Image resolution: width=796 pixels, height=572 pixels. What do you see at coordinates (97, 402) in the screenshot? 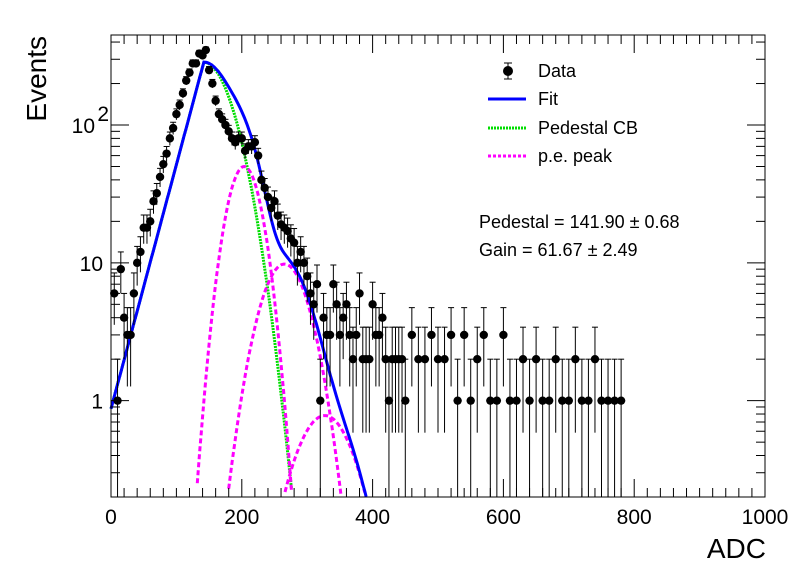
I see `y-tick-label: 1` at bounding box center [97, 402].